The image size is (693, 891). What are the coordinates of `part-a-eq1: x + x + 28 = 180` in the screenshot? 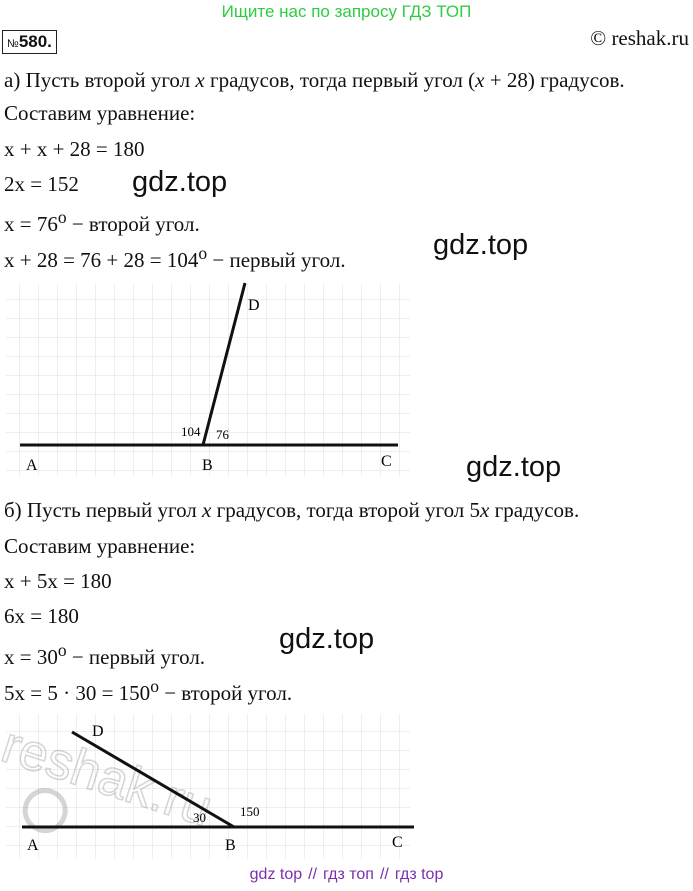 It's located at (74, 149).